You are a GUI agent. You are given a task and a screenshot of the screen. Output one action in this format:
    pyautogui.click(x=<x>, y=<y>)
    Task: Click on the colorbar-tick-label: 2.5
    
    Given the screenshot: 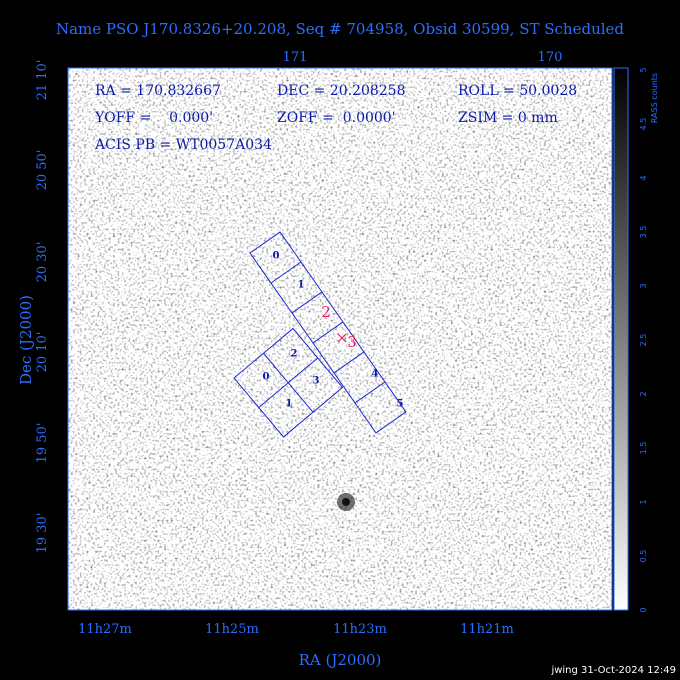 What is the action you would take?
    pyautogui.click(x=643, y=340)
    